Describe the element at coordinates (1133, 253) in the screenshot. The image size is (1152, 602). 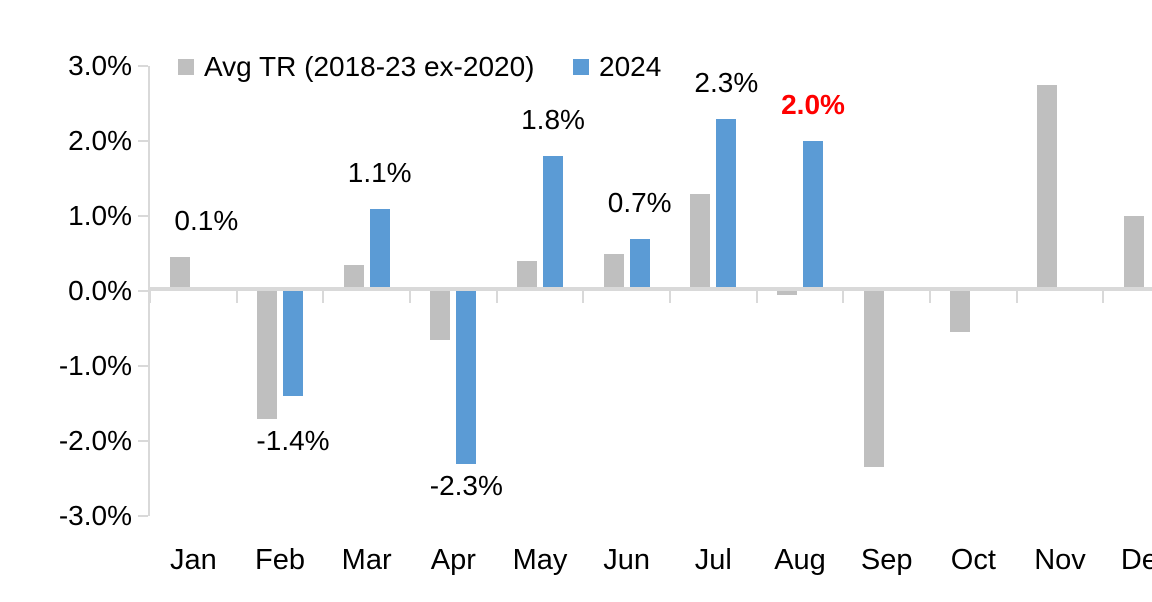
I see `bar-avg-dec` at that location.